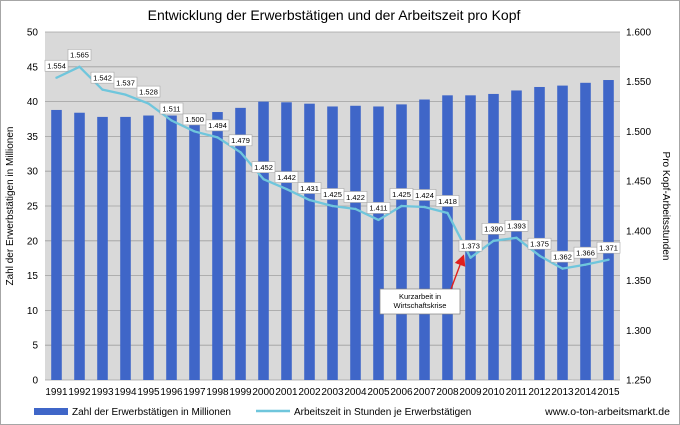  I want to click on data-label: 1.494, so click(217, 125).